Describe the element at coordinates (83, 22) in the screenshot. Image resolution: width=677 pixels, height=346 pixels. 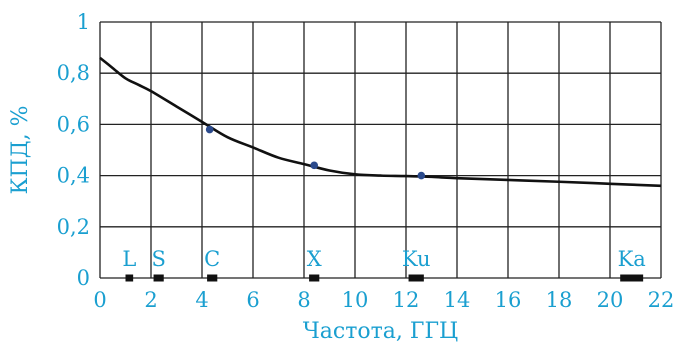
I see `y-tick-label: 1` at that location.